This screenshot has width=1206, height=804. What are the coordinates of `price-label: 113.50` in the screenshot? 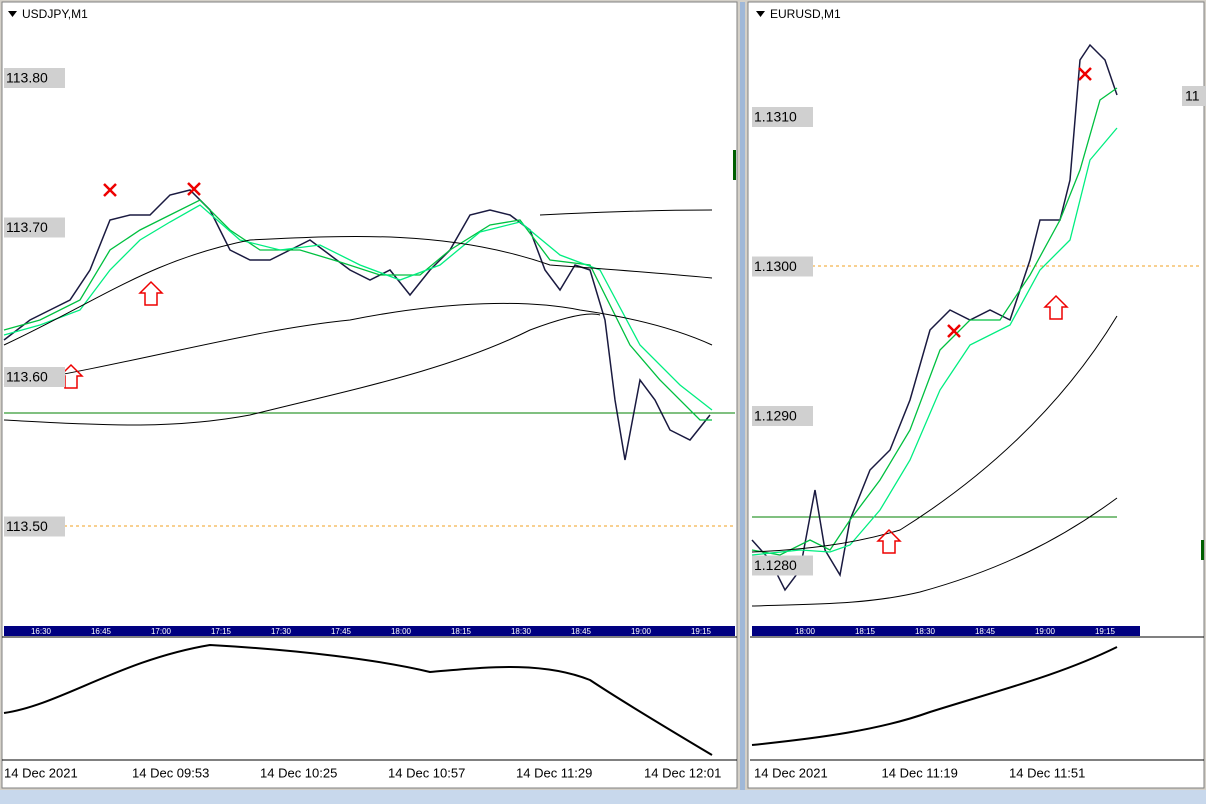 It's located at (27, 526).